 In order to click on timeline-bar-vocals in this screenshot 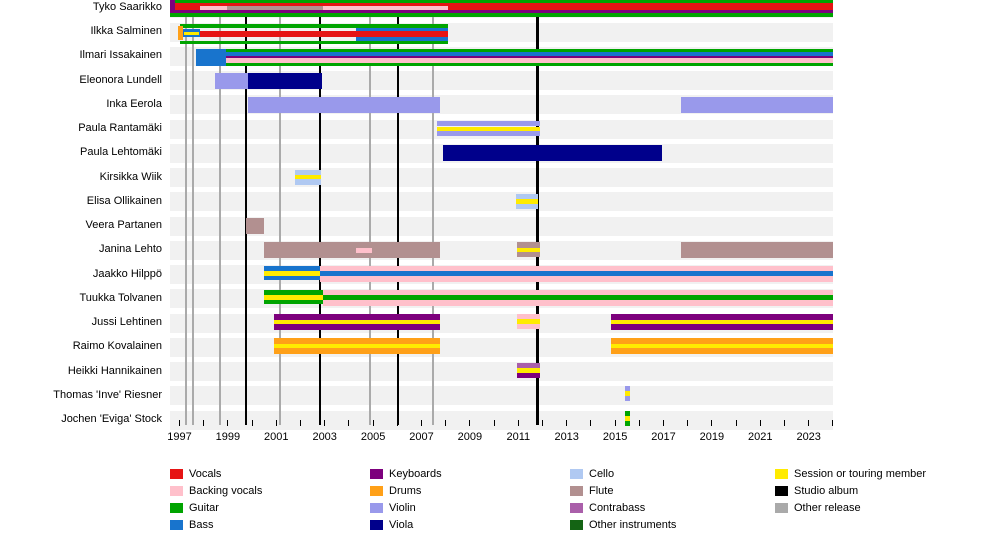, I will do `click(324, 34)`.